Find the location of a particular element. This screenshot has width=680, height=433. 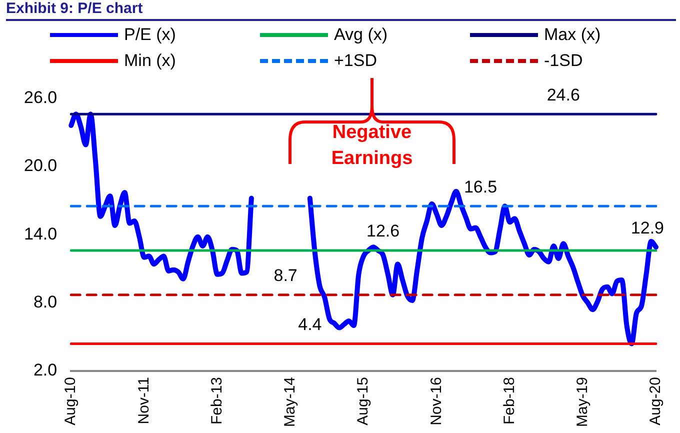

legend-label: -1SD is located at coordinates (563, 61).